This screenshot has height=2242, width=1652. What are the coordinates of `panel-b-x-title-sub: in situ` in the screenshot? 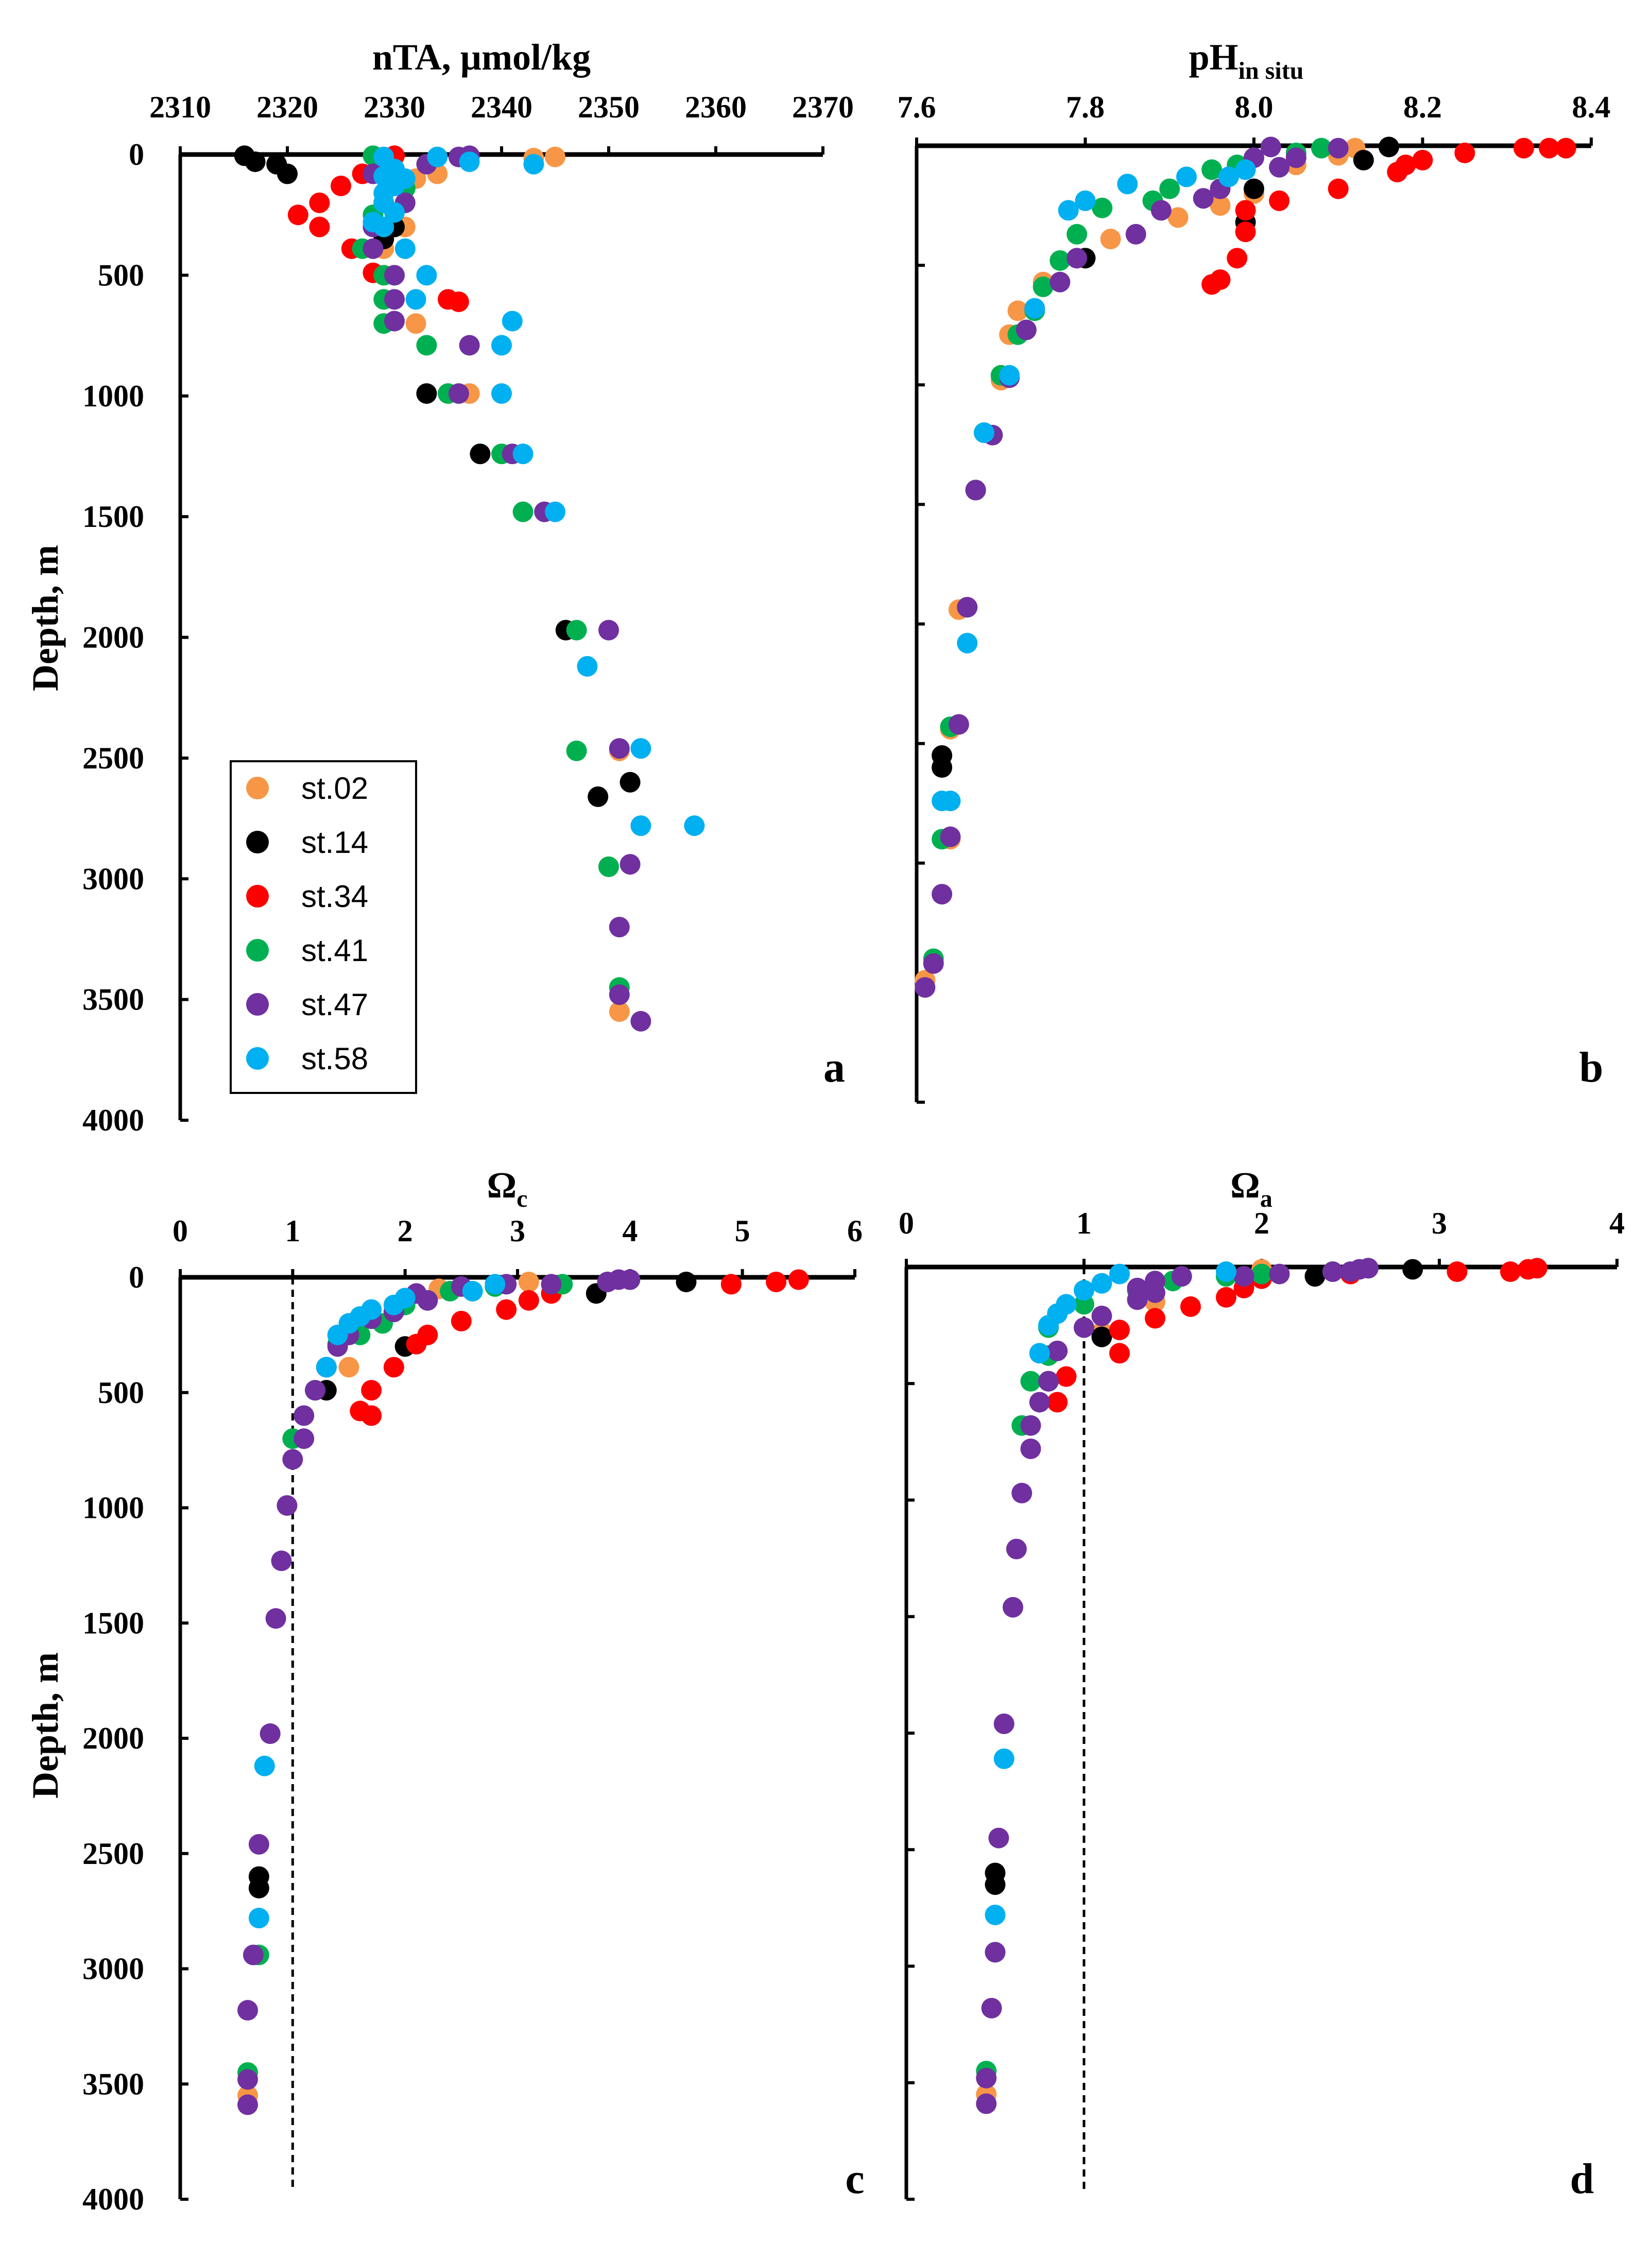 It's located at (1271, 70).